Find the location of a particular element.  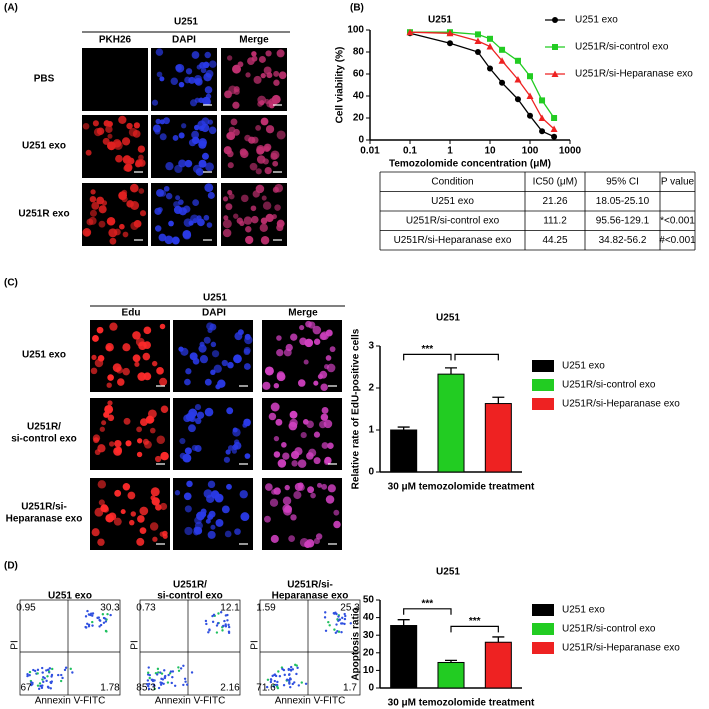

quadrant-value: 0.95 is located at coordinates (26, 608).